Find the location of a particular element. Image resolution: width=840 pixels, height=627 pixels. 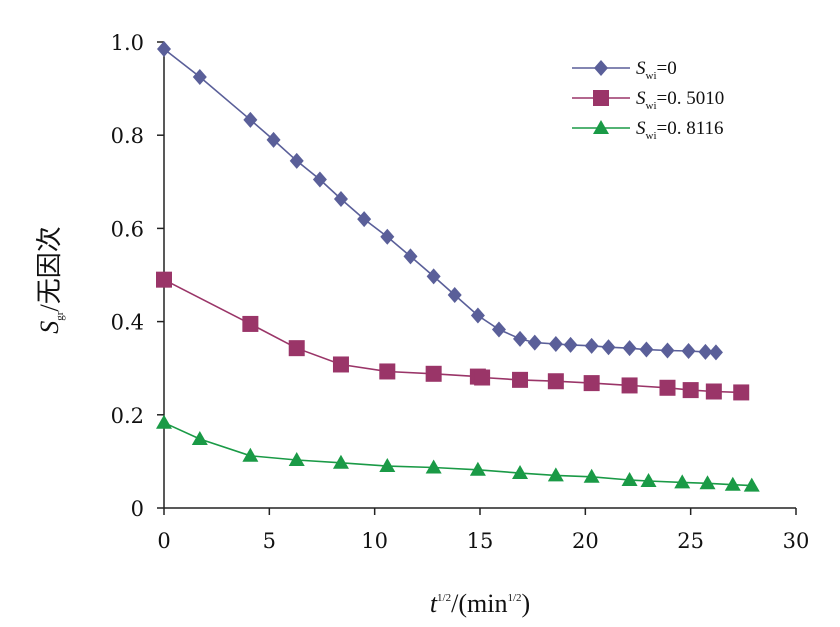

legend-label-value: =0. 5010 is located at coordinates (691, 98).